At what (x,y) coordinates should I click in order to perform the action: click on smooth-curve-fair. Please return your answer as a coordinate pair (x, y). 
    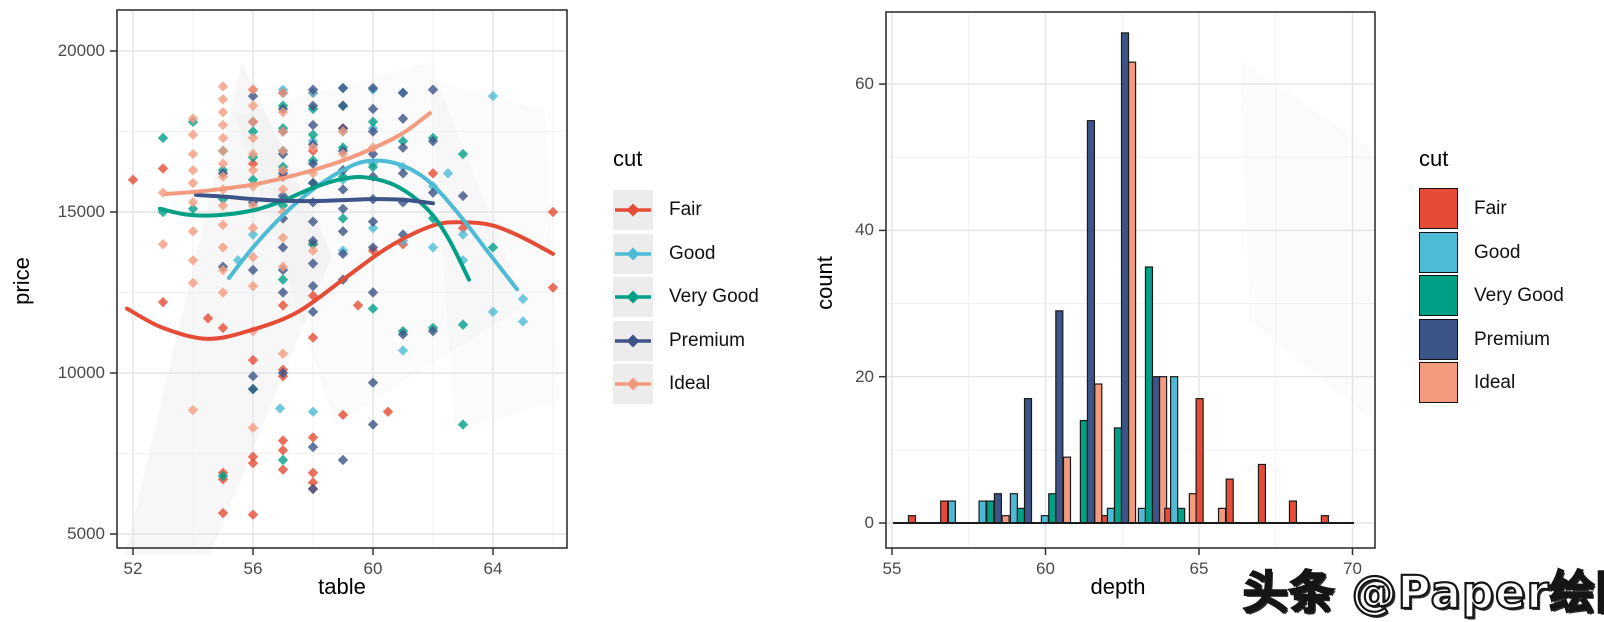
    Looking at the image, I should click on (340, 280).